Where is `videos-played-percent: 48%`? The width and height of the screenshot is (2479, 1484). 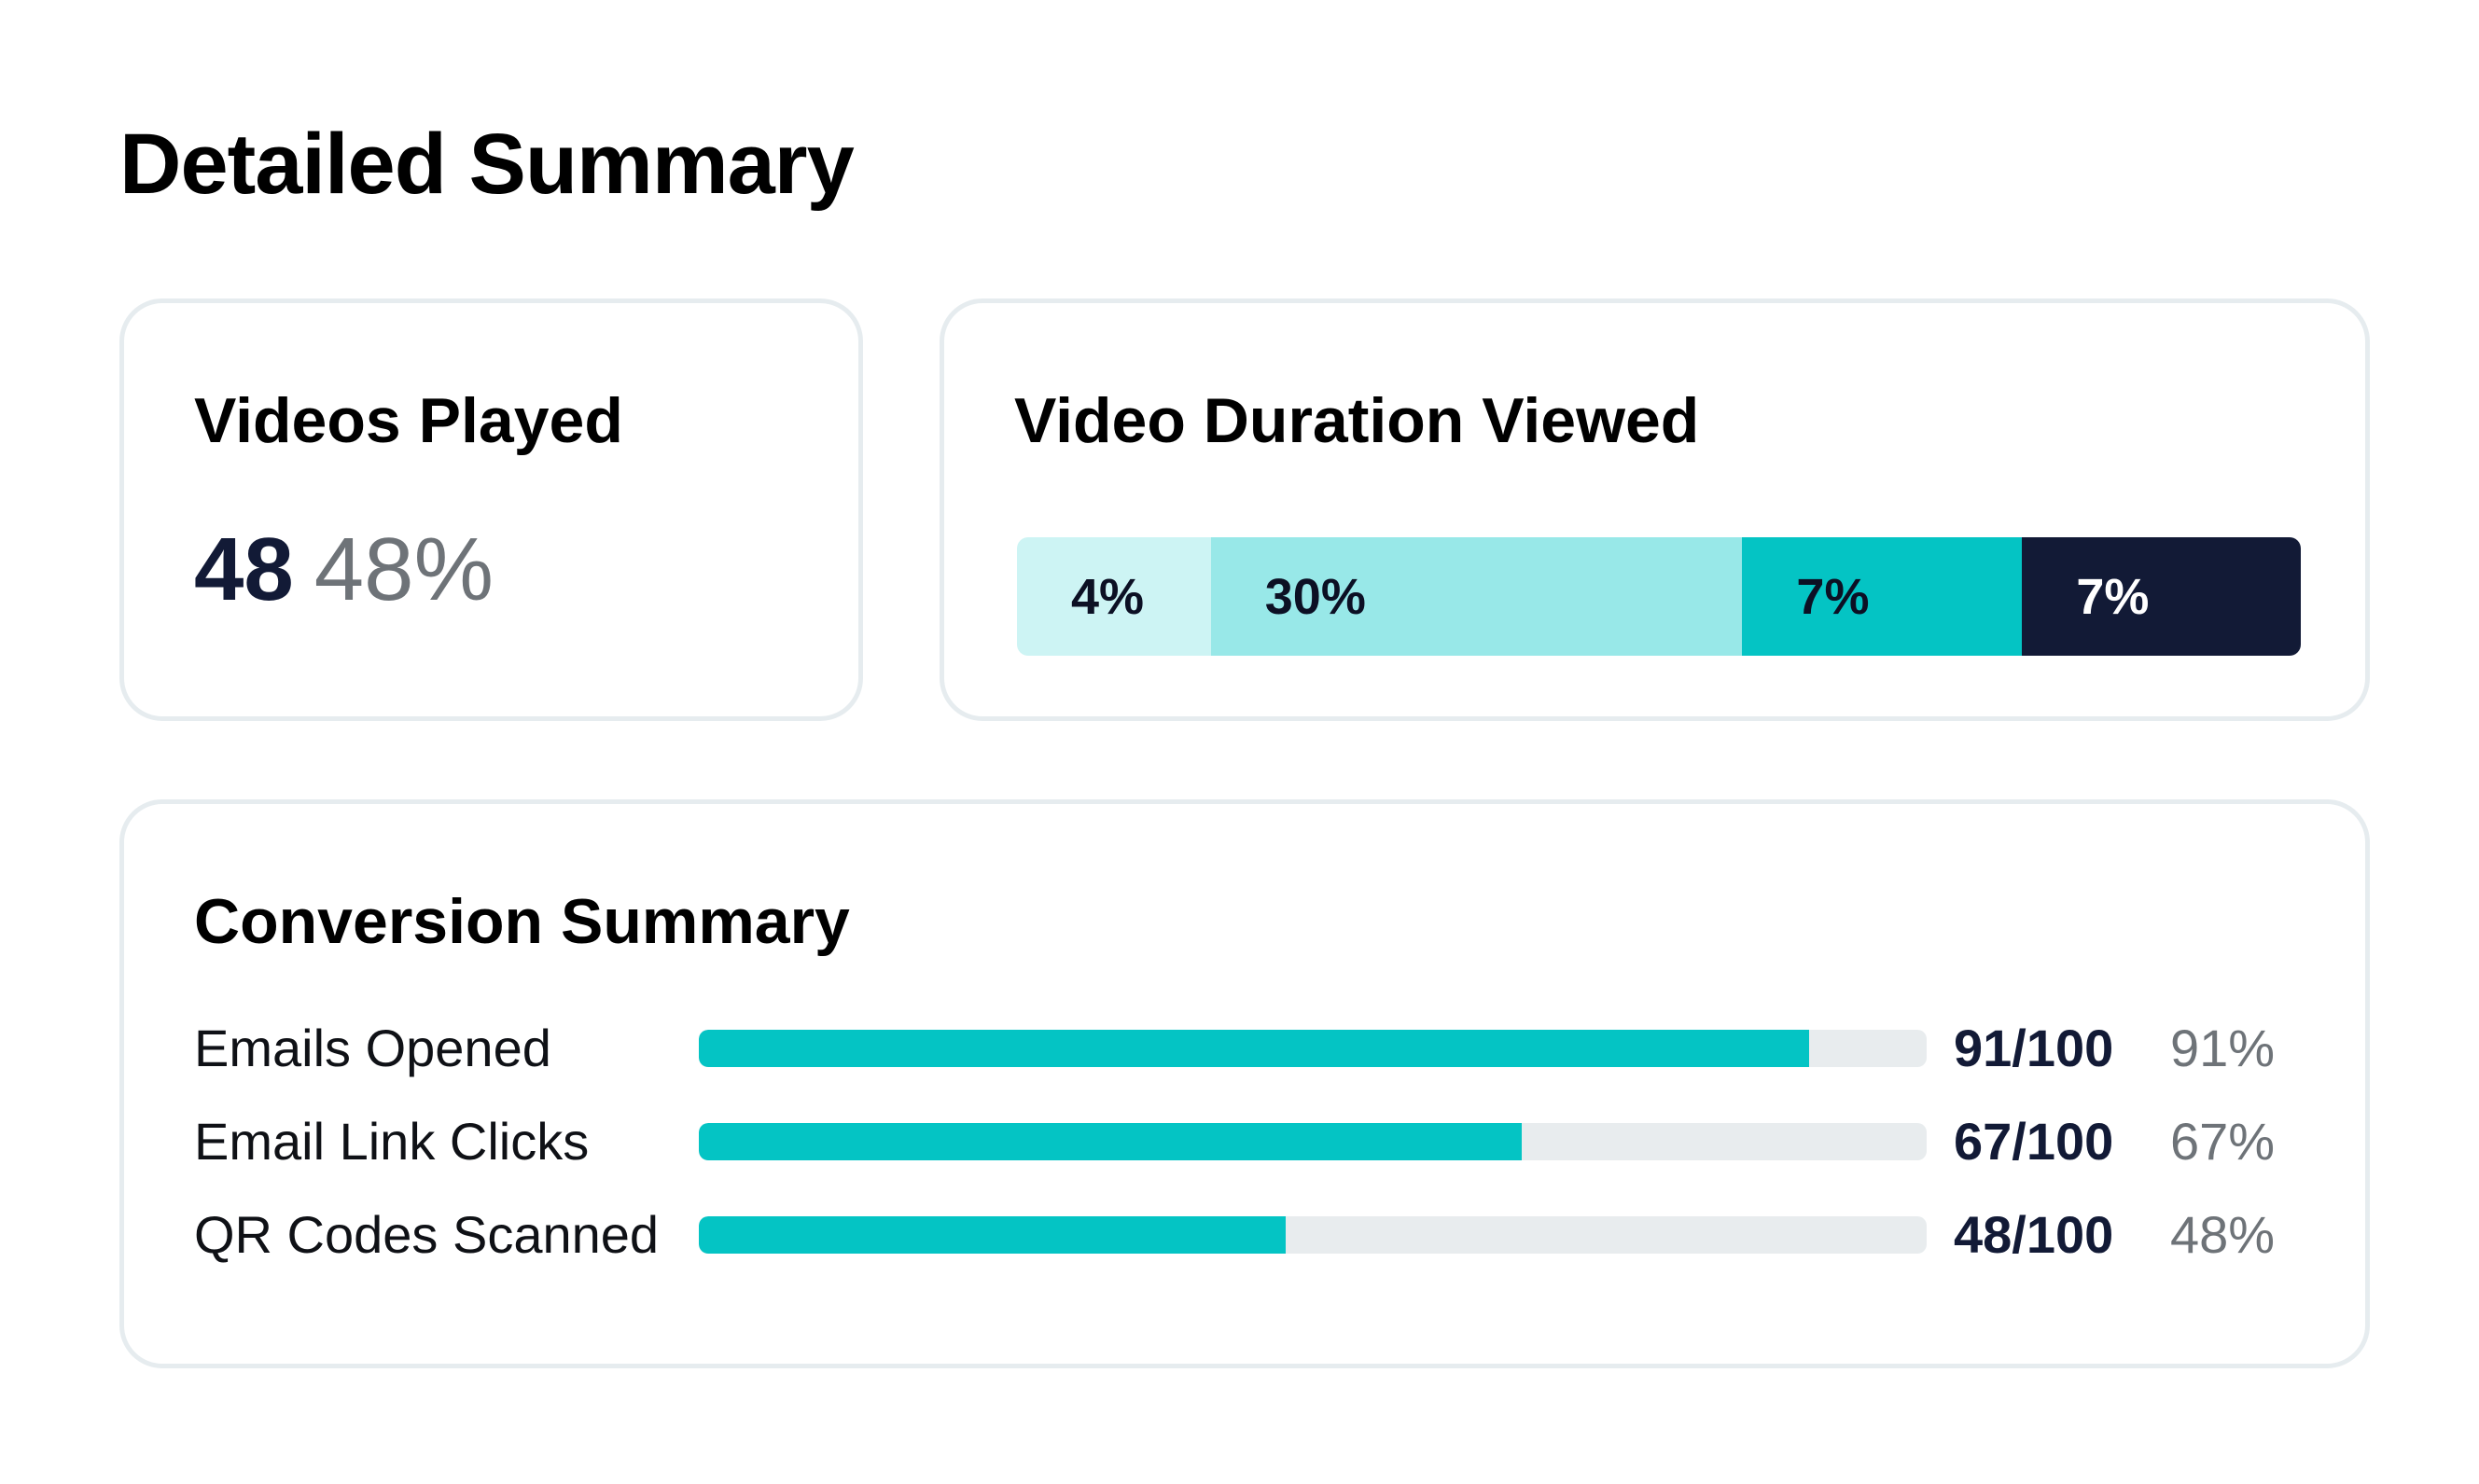
videos-played-percent: 48% is located at coordinates (404, 569).